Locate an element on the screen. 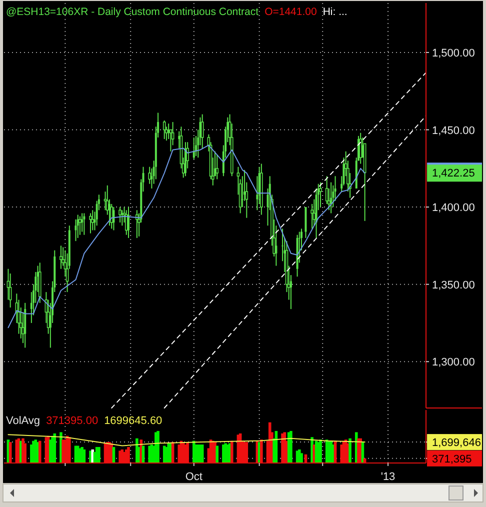 This screenshot has width=486, height=507. y-tick-label: 1,350.00 is located at coordinates (453, 285).